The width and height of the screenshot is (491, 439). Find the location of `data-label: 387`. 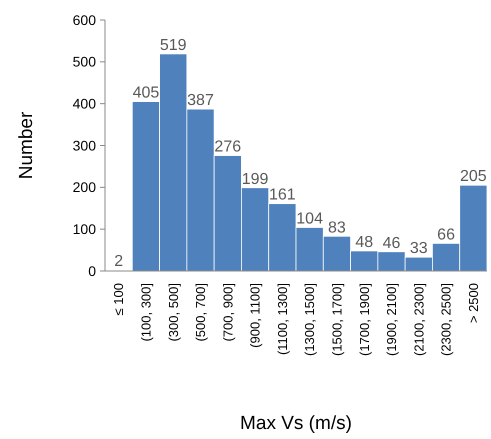

data-label: 387 is located at coordinates (200, 101).